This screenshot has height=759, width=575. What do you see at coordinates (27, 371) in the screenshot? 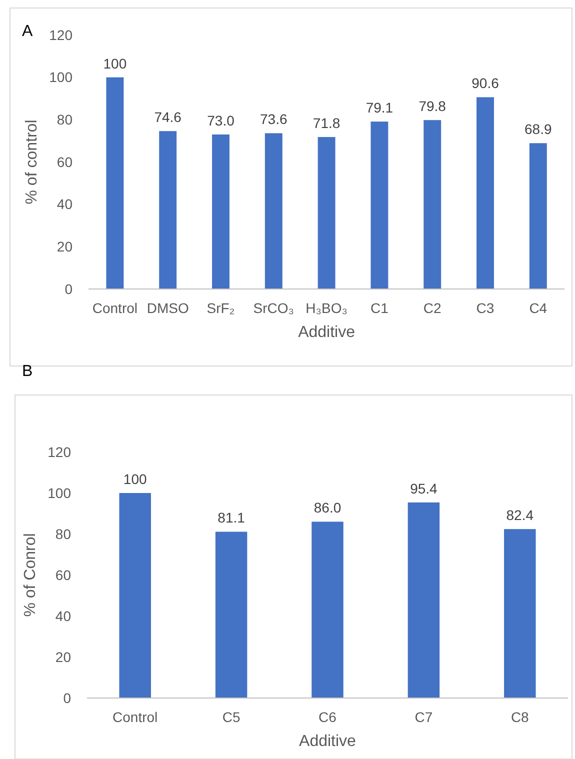
I see `chart-title: B` at bounding box center [27, 371].